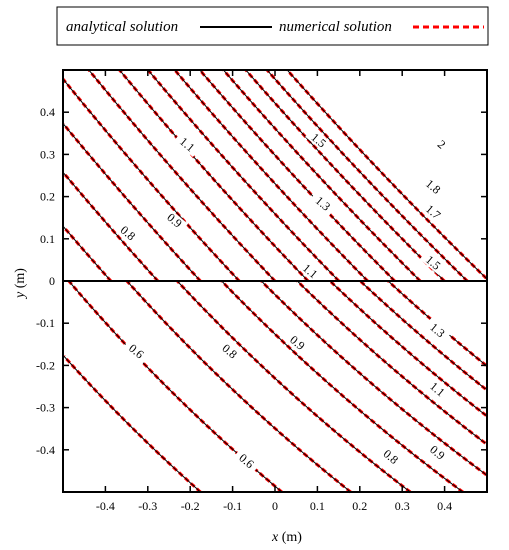 Image resolution: width=509 pixels, height=550 pixels. Describe the element at coordinates (272, 26) in the screenshot. I see `legend: analytical solution numerical solution` at that location.